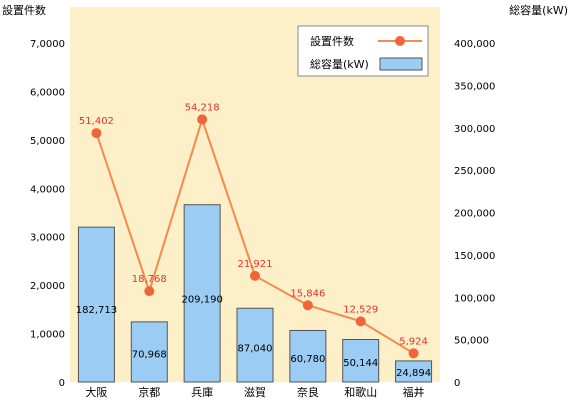 The width and height of the screenshot is (570, 400). Describe the element at coordinates (47, 238) in the screenshot. I see `left-tick-label: 3,0000` at that location.